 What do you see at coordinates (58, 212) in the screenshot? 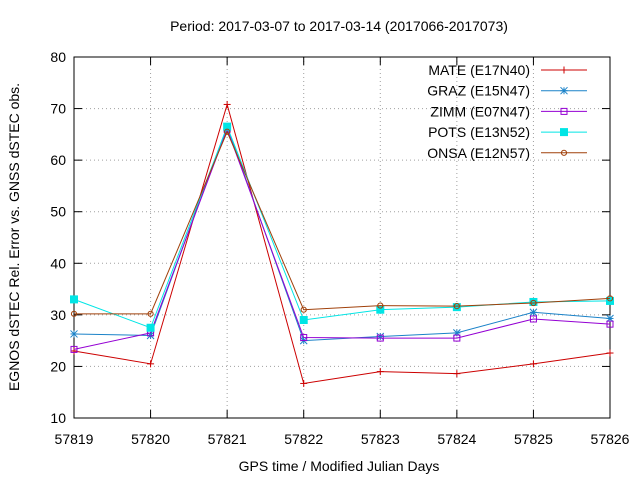
I see `y-tick-label: 50` at bounding box center [58, 212].